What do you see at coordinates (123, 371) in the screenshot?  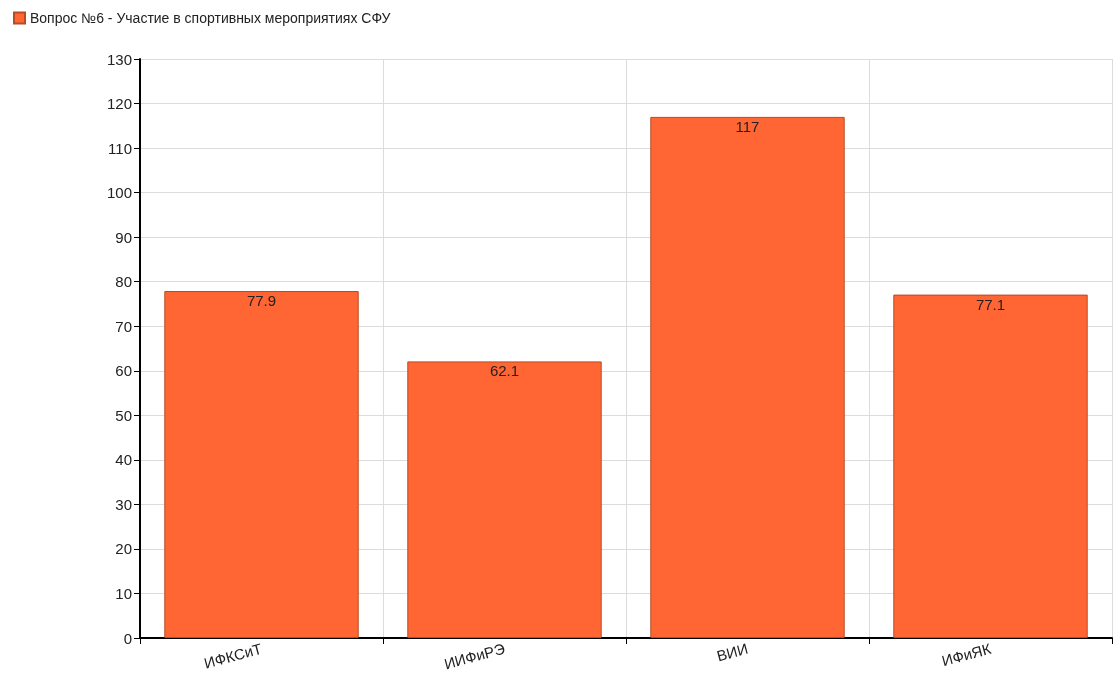 I see `y-tick-label: 60` at bounding box center [123, 371].